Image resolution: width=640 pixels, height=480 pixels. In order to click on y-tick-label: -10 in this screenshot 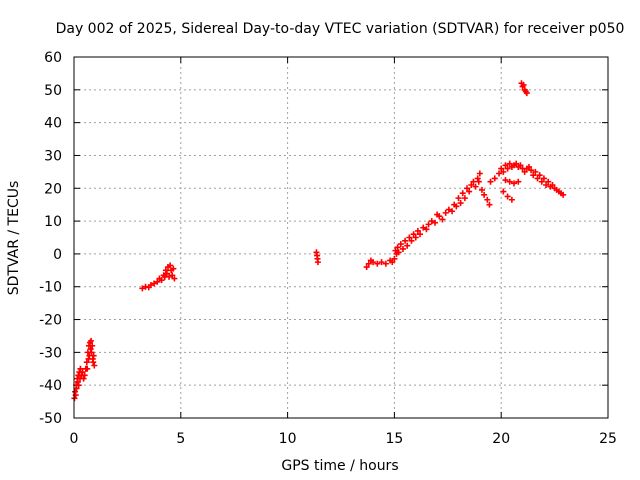, I will do `click(50, 288)`.